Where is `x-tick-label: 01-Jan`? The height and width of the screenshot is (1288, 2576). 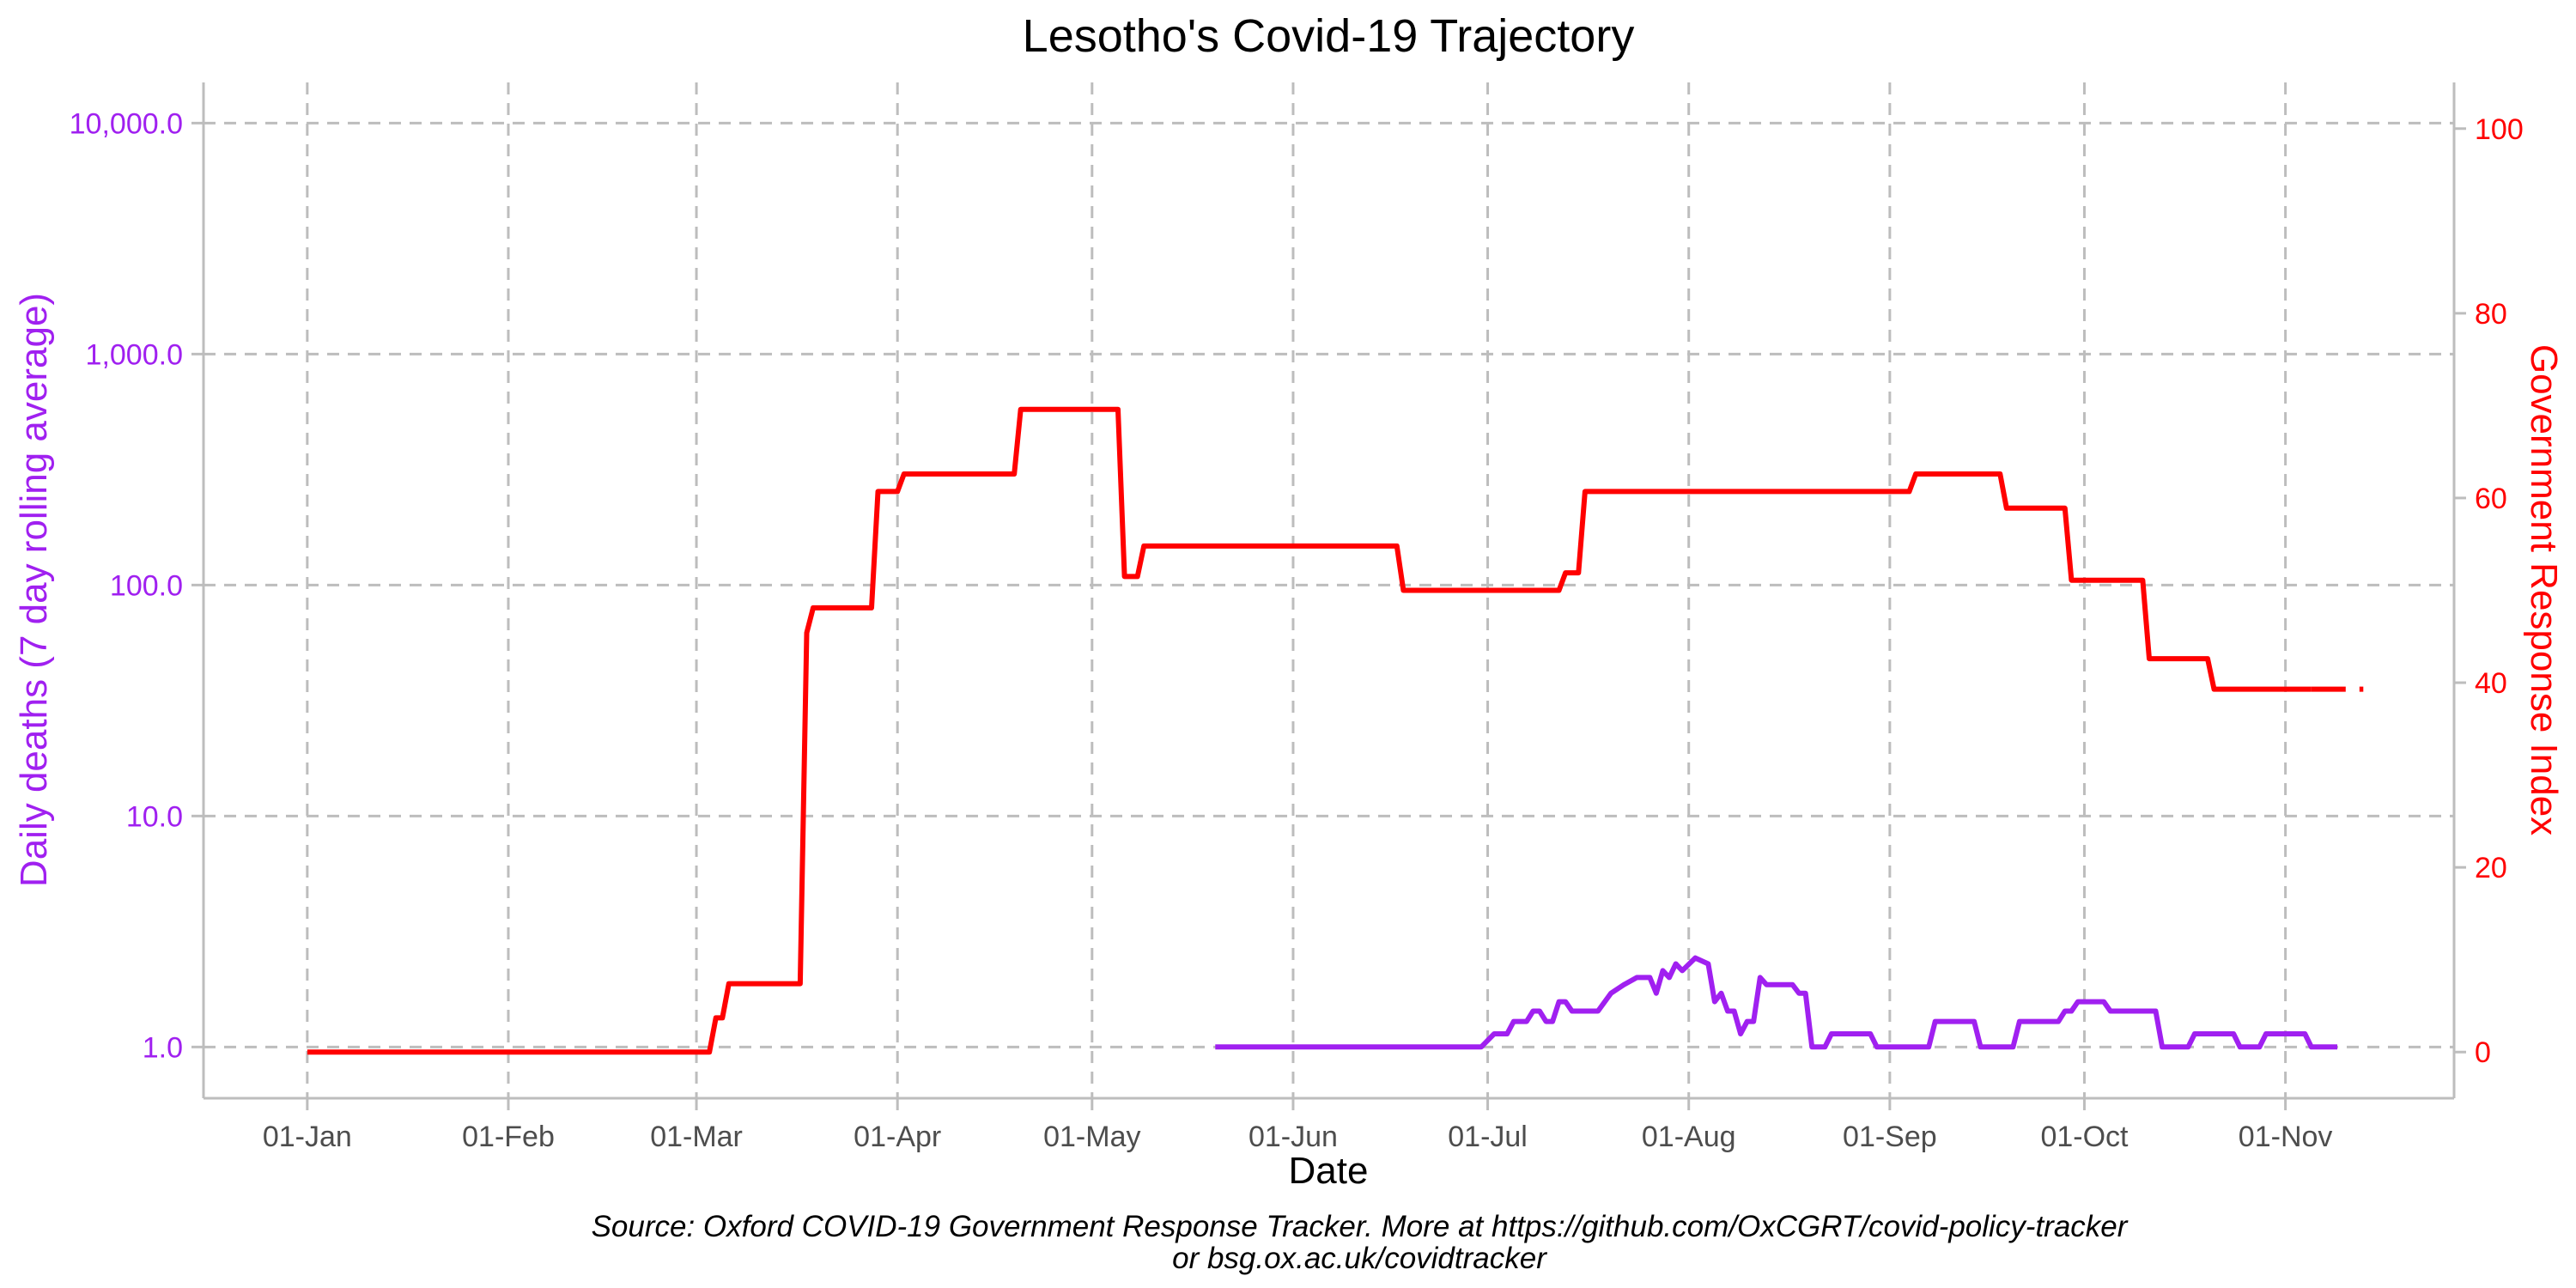 x-tick-label: 01-Jan is located at coordinates (307, 1137).